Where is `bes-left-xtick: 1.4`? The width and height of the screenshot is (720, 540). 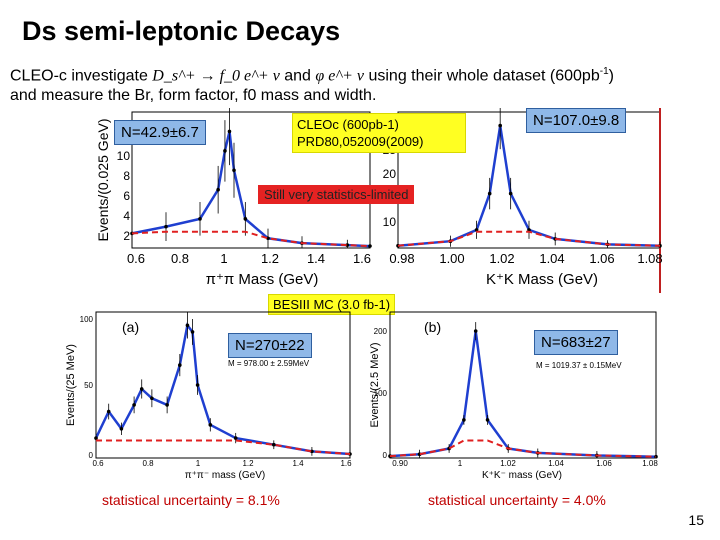 bes-left-xtick: 1.4 is located at coordinates (298, 463).